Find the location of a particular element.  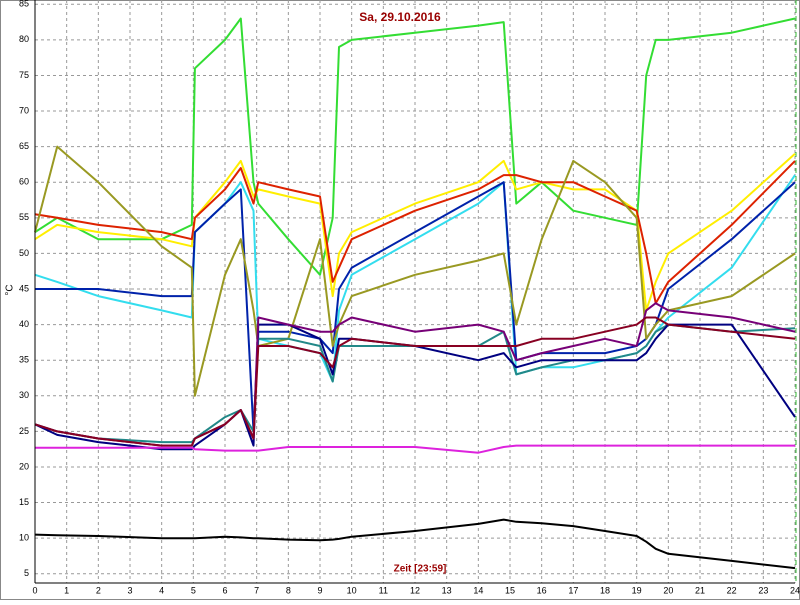

x-tick-label: 3 is located at coordinates (129, 590).